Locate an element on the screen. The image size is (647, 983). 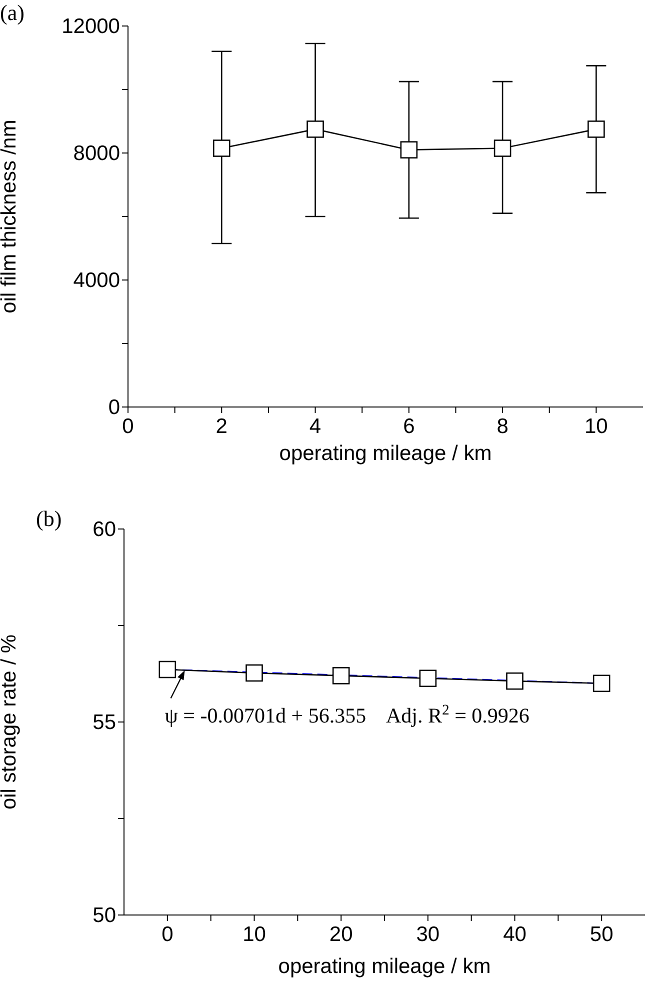
text: (b) is located at coordinates (49, 519).